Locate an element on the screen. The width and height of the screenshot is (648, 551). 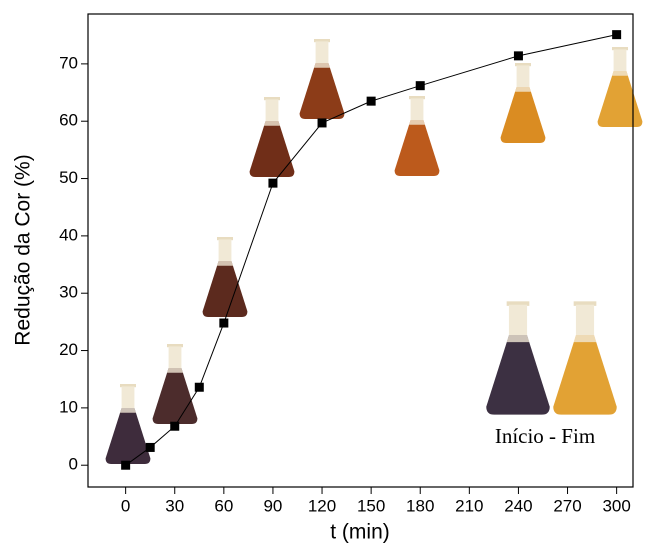
x-tick-label: 120 is located at coordinates (322, 505).